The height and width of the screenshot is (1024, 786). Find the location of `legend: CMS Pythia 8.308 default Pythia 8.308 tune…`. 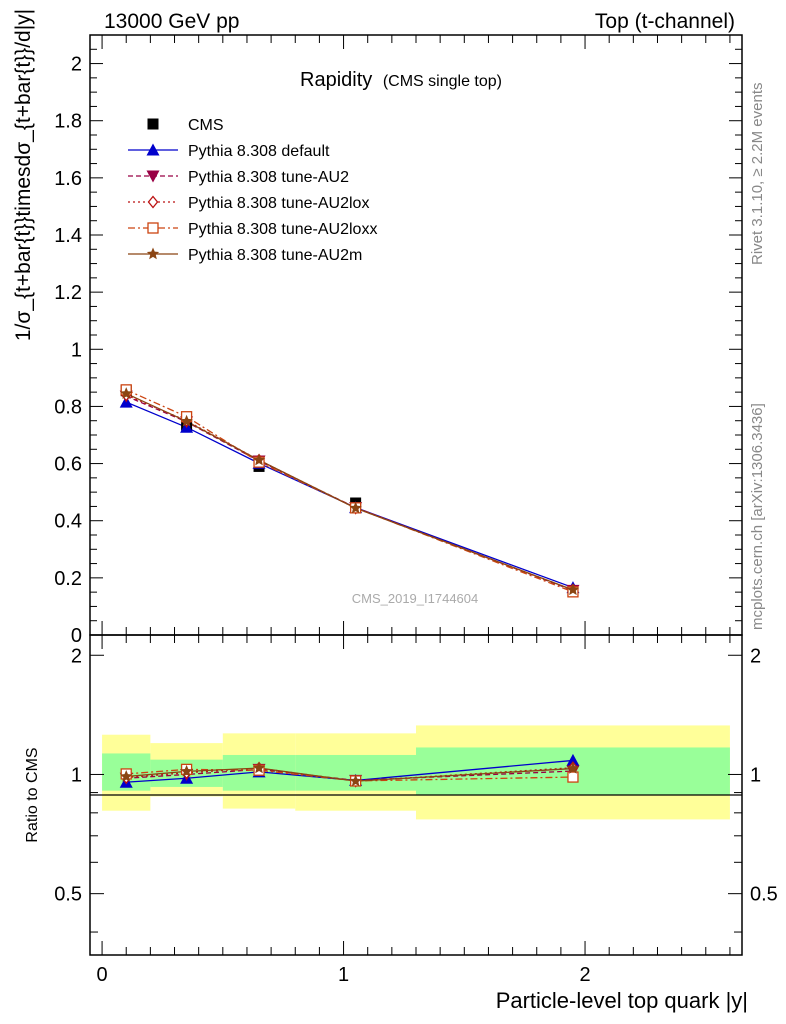

legend: CMS Pythia 8.308 default Pythia 8.308 tune… is located at coordinates (252, 190).